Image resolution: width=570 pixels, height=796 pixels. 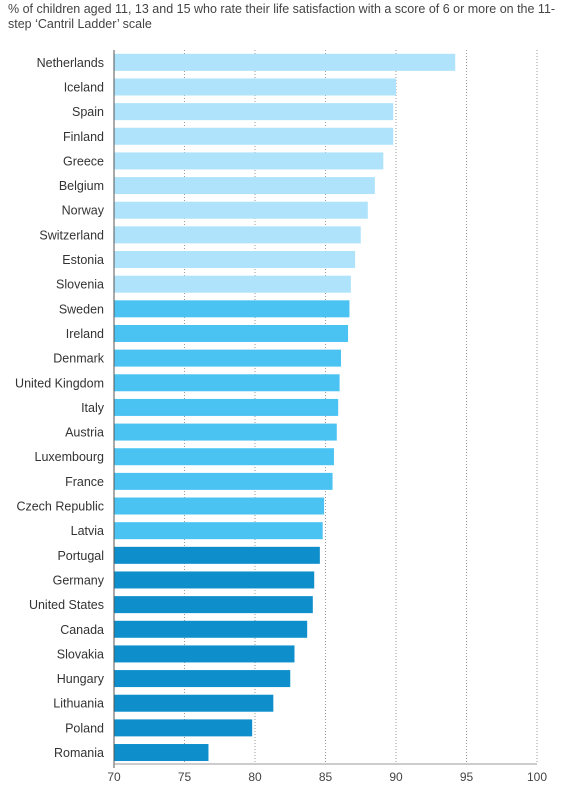 What do you see at coordinates (84, 482) in the screenshot?
I see `category-label: France` at bounding box center [84, 482].